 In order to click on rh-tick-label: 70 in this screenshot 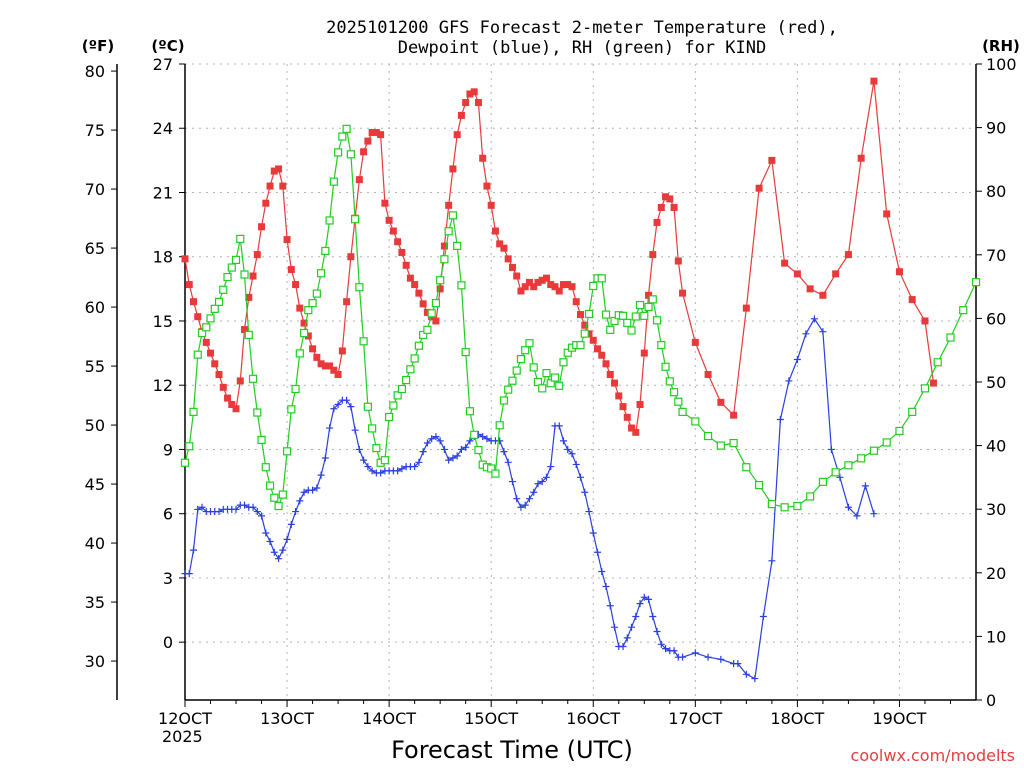, I will do `click(996, 255)`.